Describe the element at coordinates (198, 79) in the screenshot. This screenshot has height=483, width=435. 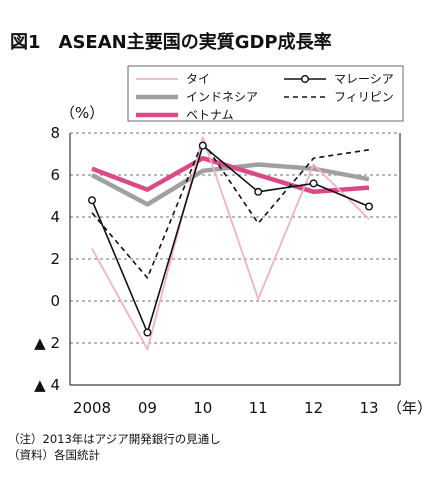
I see `legend-label: タイ` at that location.